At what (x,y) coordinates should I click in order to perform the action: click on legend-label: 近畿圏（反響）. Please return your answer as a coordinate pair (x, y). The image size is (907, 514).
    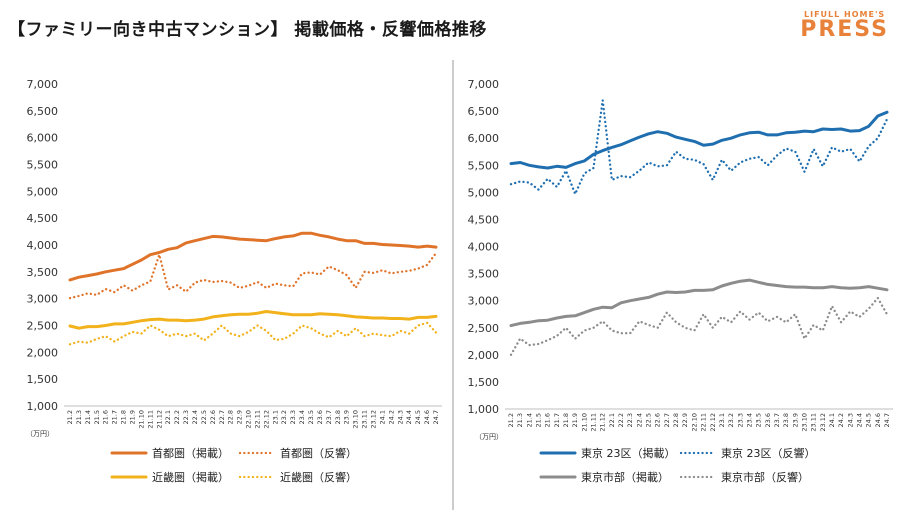
    Looking at the image, I should click on (318, 477).